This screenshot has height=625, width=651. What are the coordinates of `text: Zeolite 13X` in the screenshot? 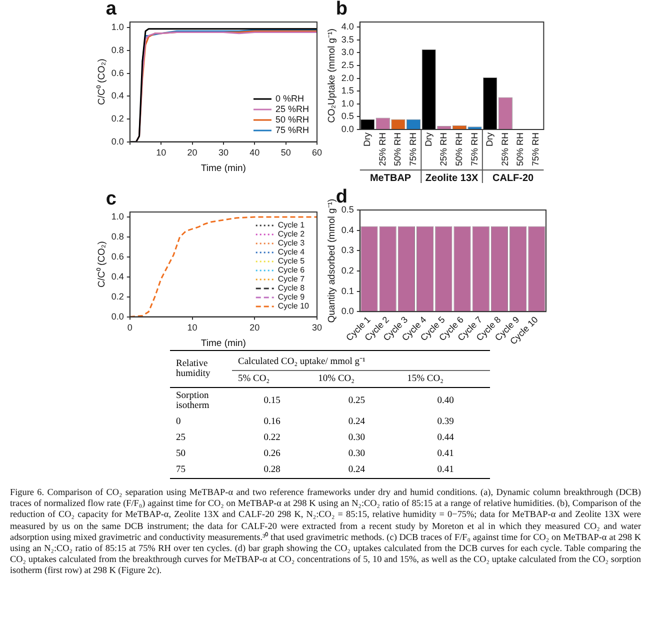 It's located at (452, 178).